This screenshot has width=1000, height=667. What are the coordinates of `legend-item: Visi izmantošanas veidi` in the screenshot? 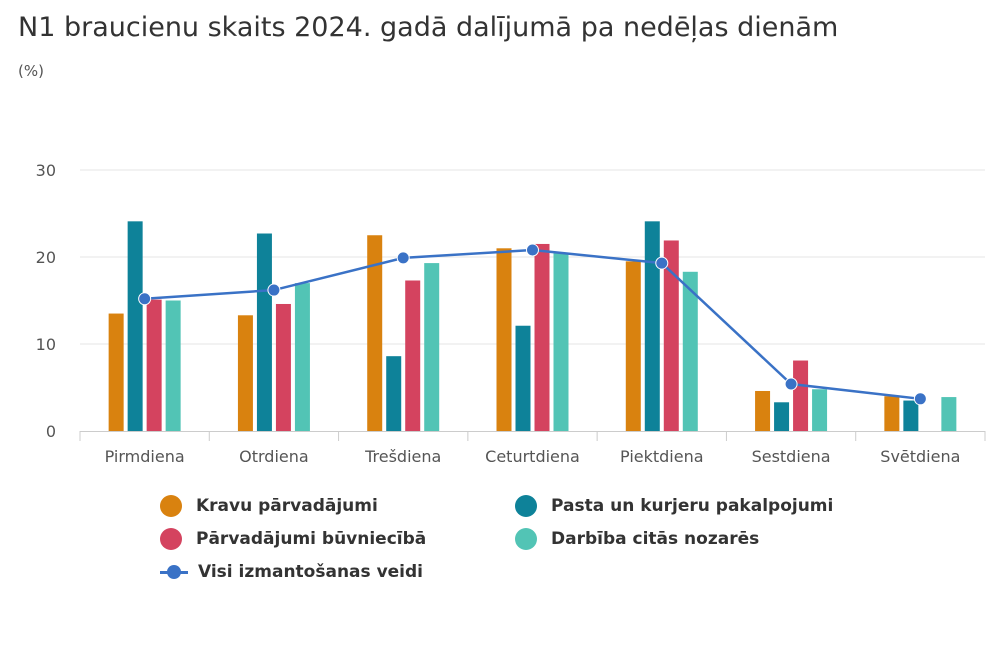 It's located at (291, 572).